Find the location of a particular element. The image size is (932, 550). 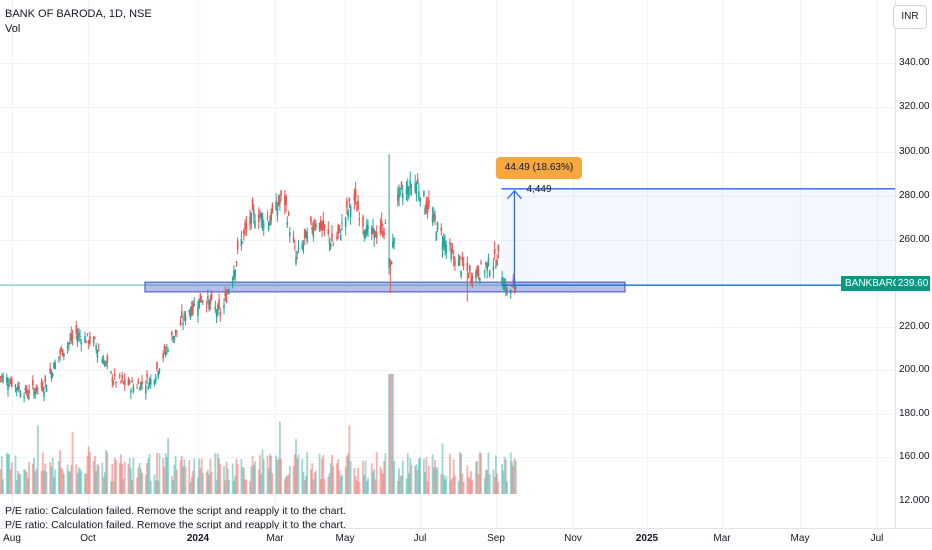

currency-button: INR is located at coordinates (910, 17).